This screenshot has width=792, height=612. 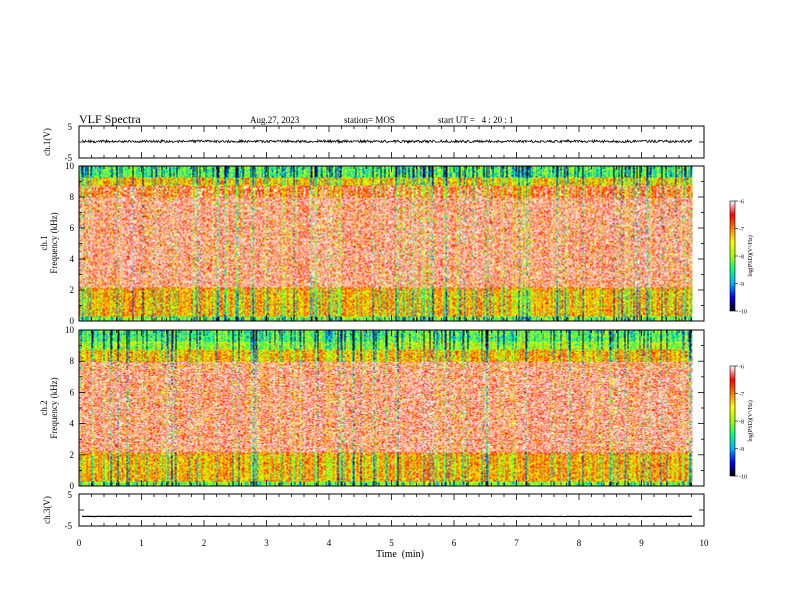 I want to click on ch2-colorbar-label: log(PSD)(V²/Hz), so click(x=750, y=420).